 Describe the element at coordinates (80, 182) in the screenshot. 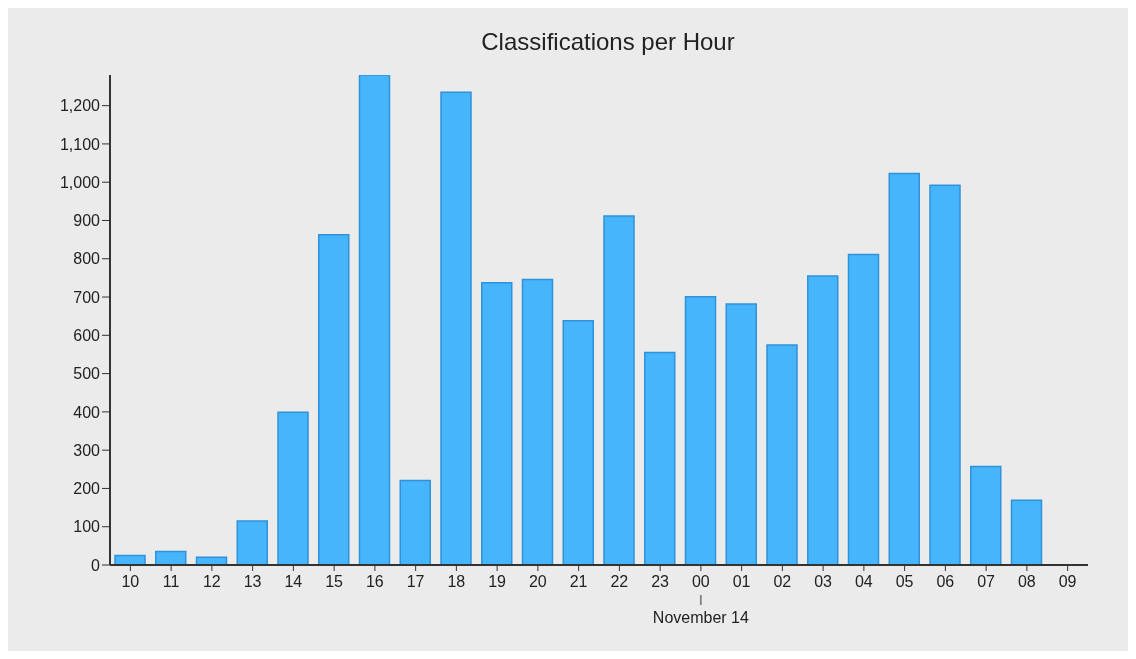

I see `y-tick-label: 1,000` at that location.